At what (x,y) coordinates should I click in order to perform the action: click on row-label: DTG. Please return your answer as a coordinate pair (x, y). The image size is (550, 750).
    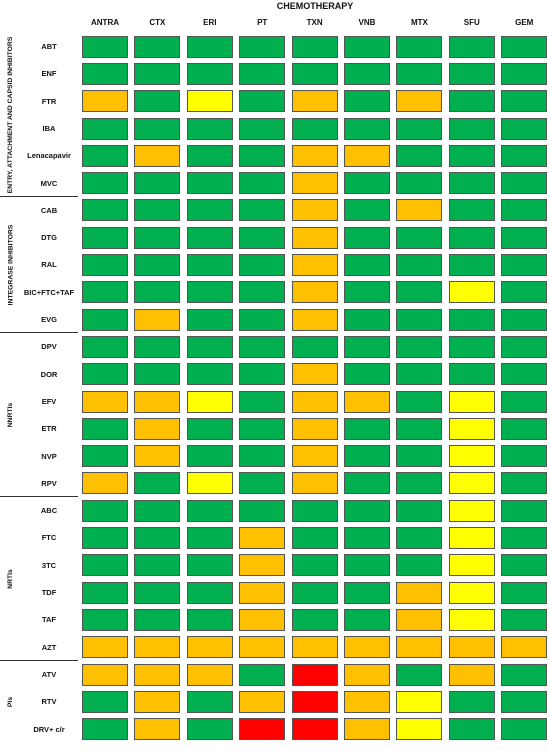
    Looking at the image, I should click on (49, 238).